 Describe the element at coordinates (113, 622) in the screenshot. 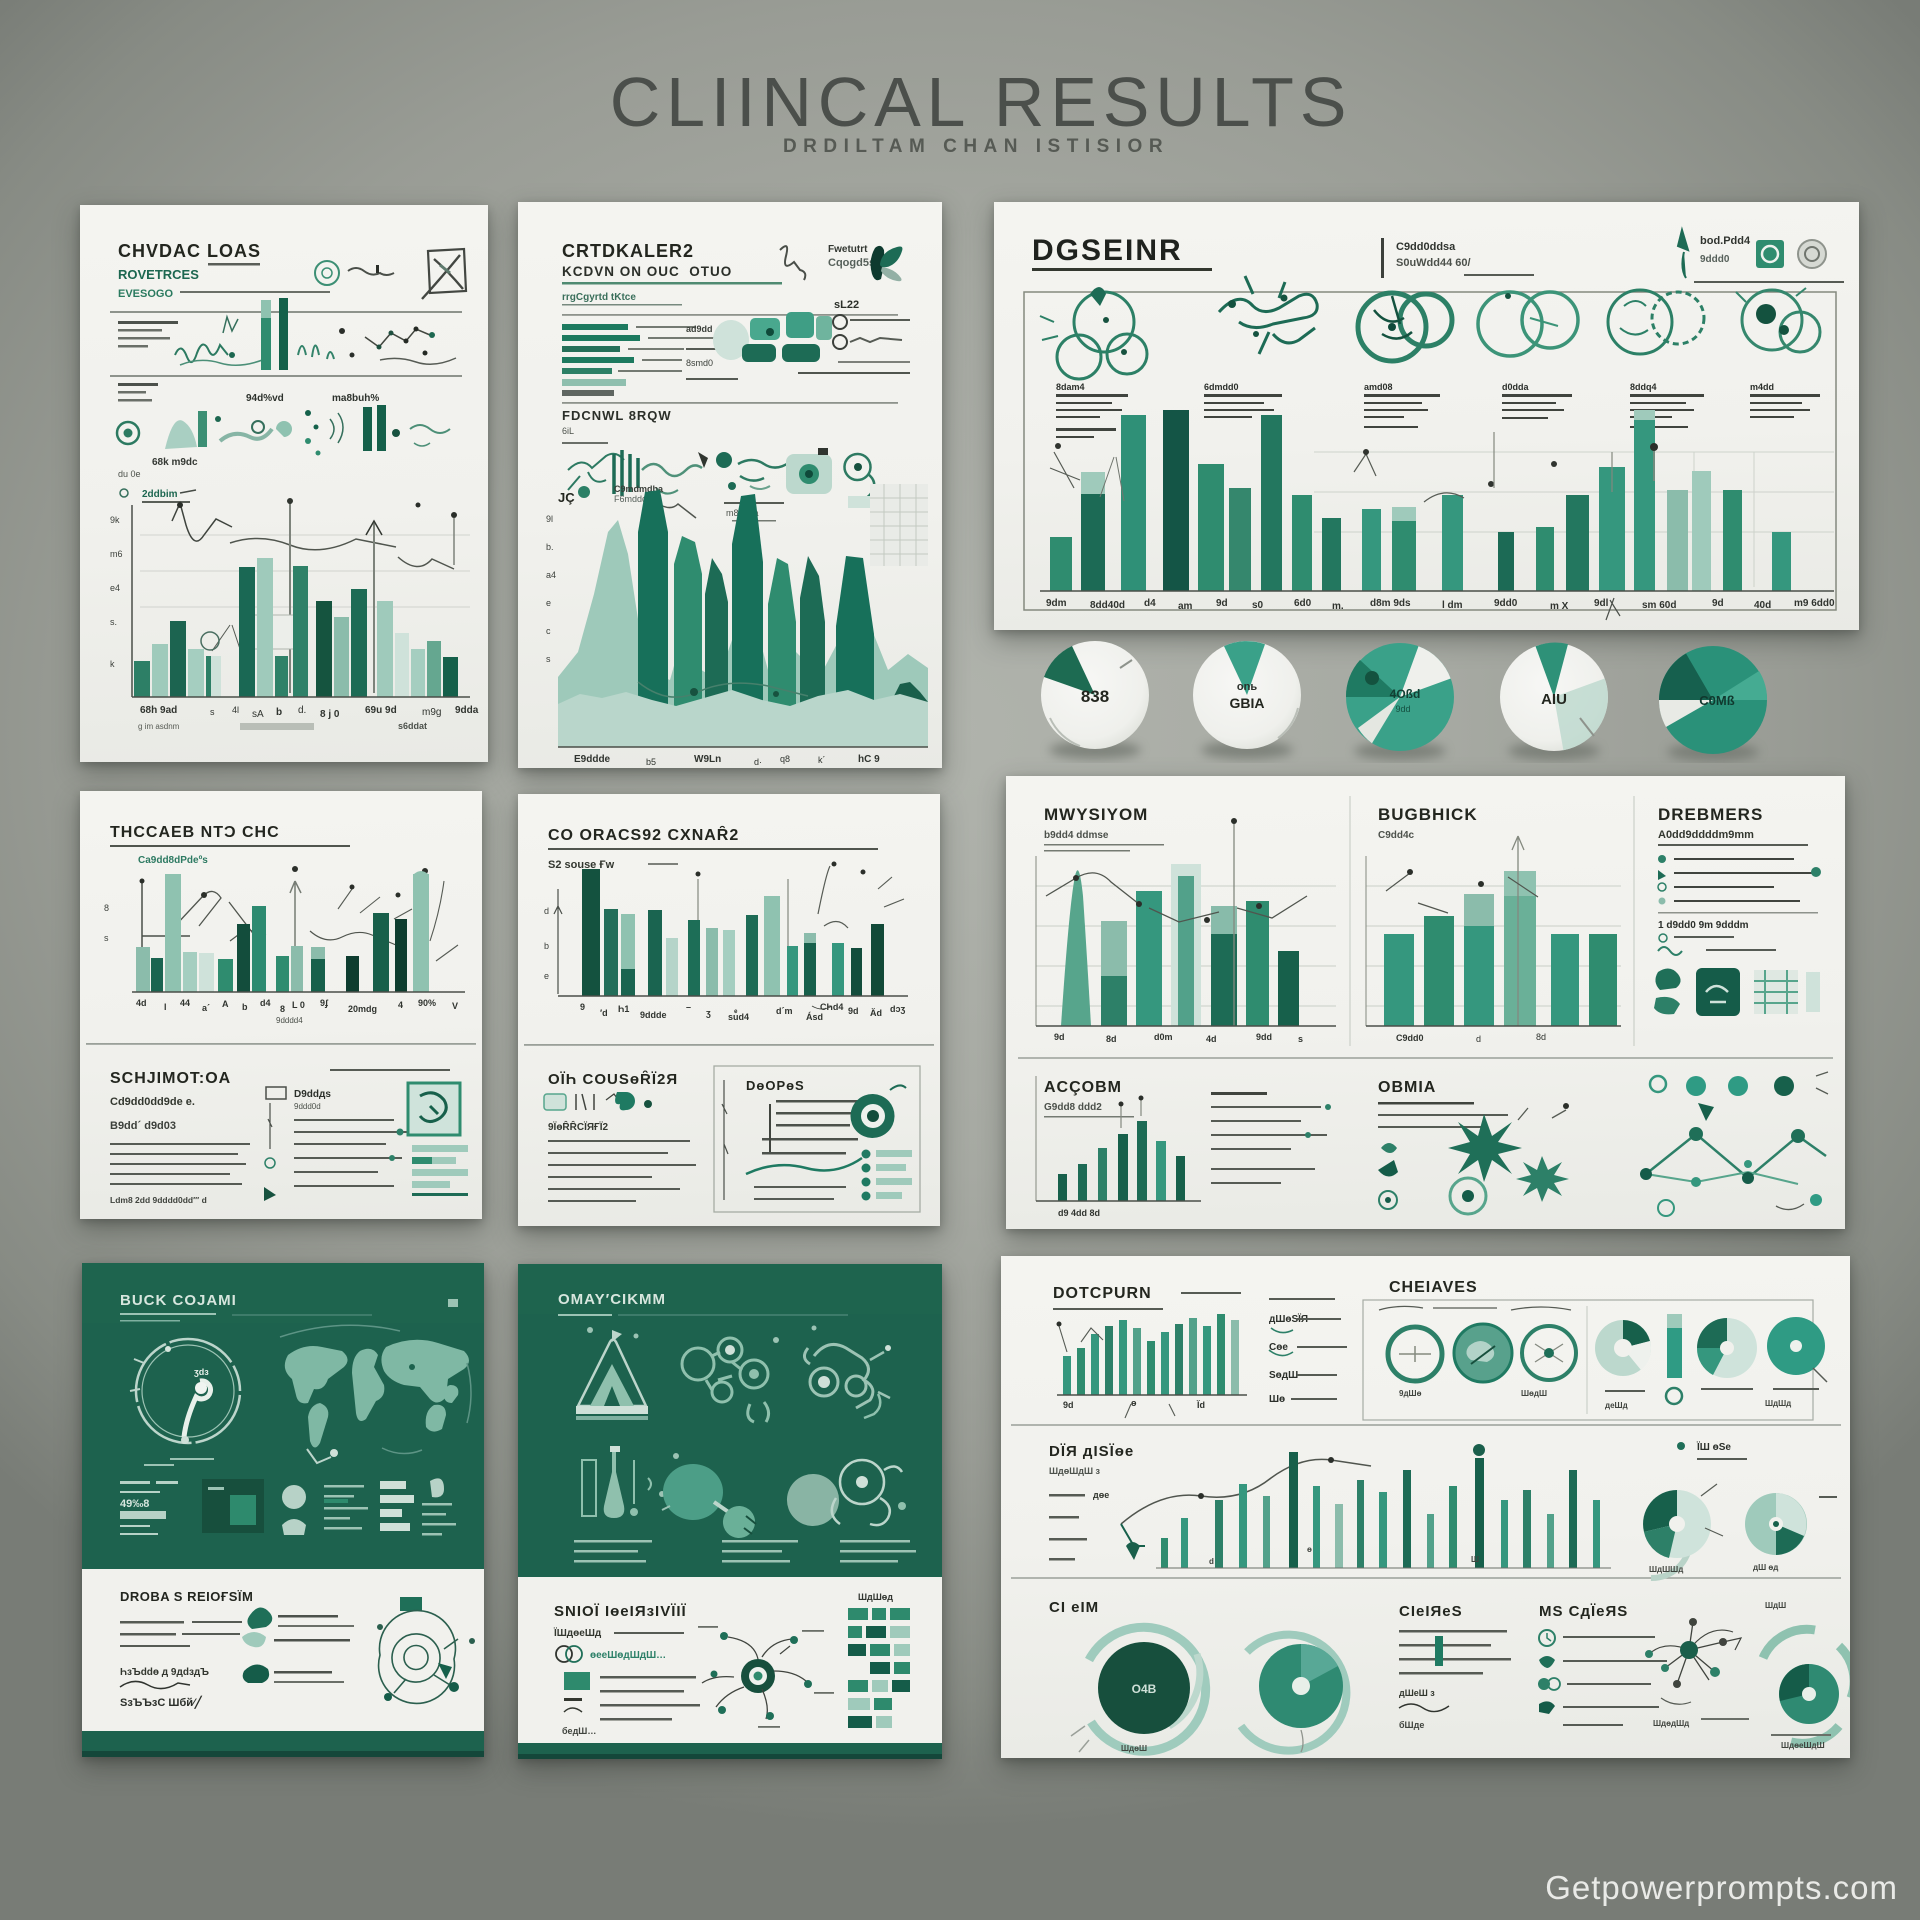

I see `svg-text: s.` at that location.